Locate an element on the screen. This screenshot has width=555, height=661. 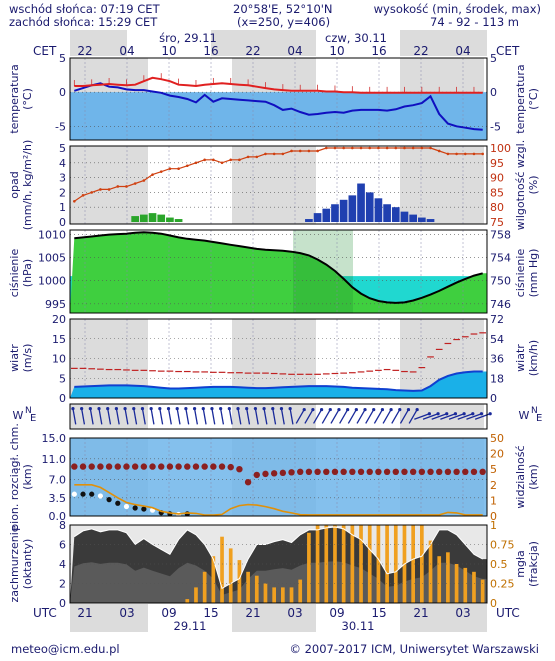
compass-e-label-right: E is located at coordinates (539, 418).